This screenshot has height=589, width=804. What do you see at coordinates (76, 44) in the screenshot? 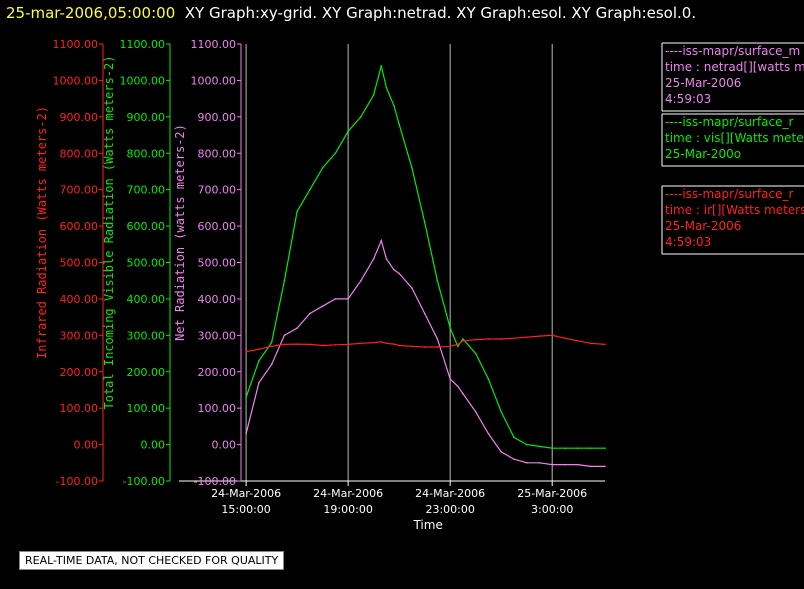
I see `ir-y-tick-label-12: 1100.00` at bounding box center [76, 44].